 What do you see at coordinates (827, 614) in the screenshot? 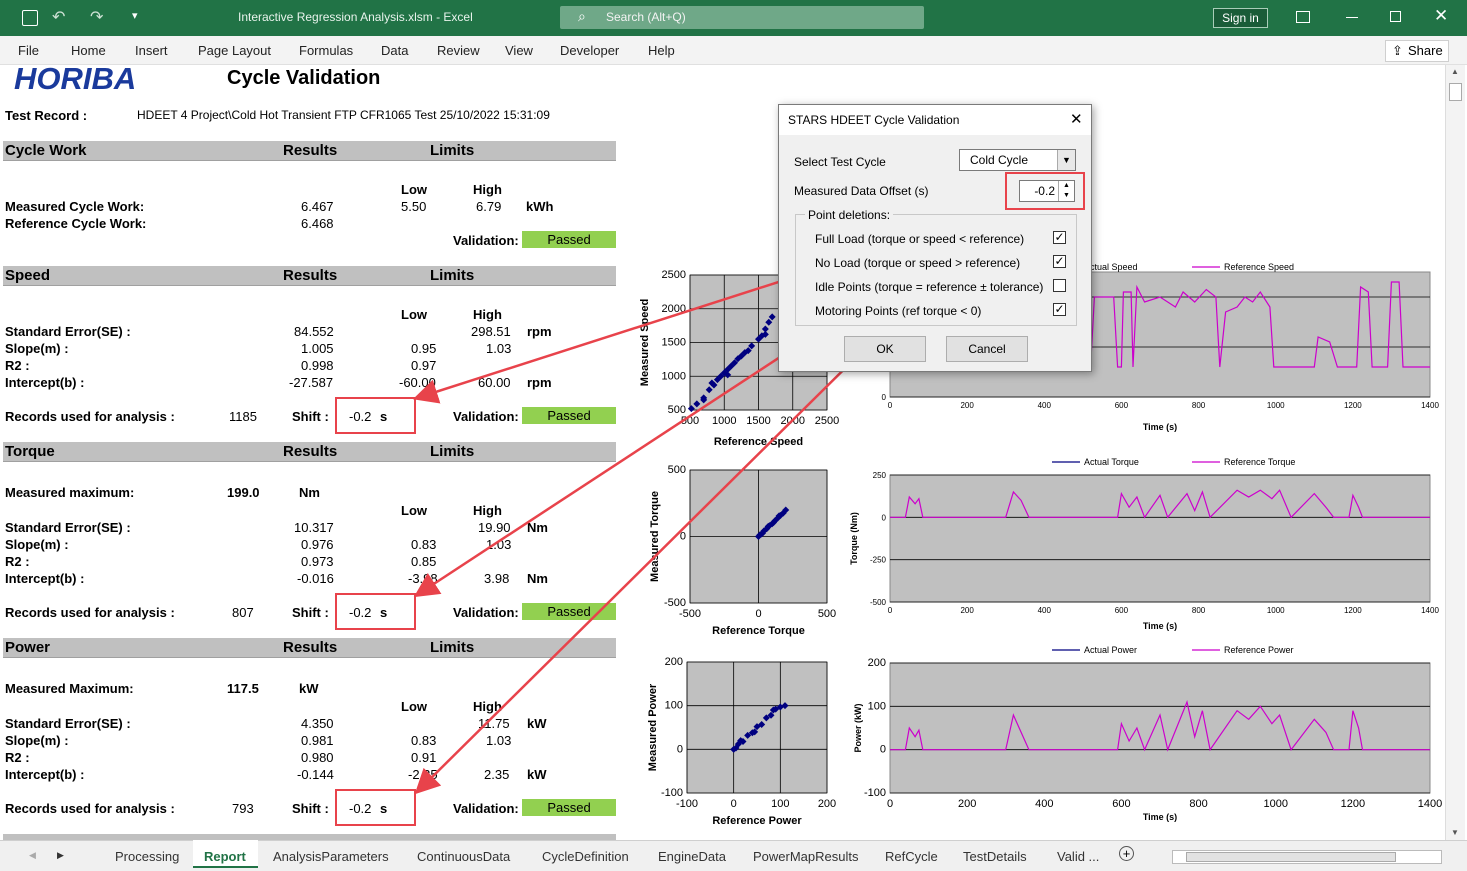
I see `x-tick-label: 500` at bounding box center [827, 614].